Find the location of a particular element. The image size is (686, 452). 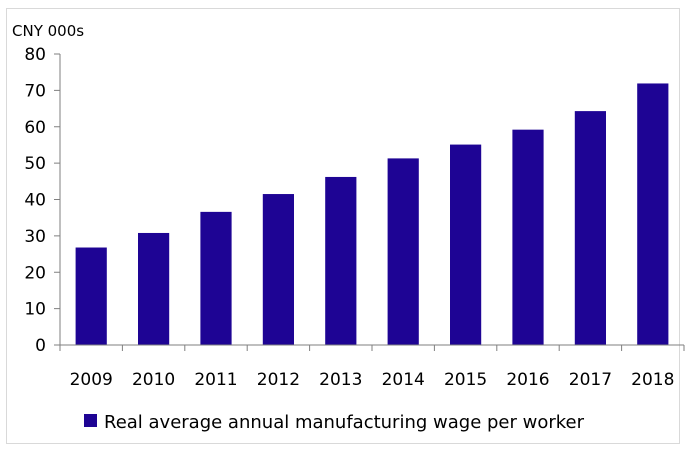

x-tick-label: 2018 is located at coordinates (652, 380).